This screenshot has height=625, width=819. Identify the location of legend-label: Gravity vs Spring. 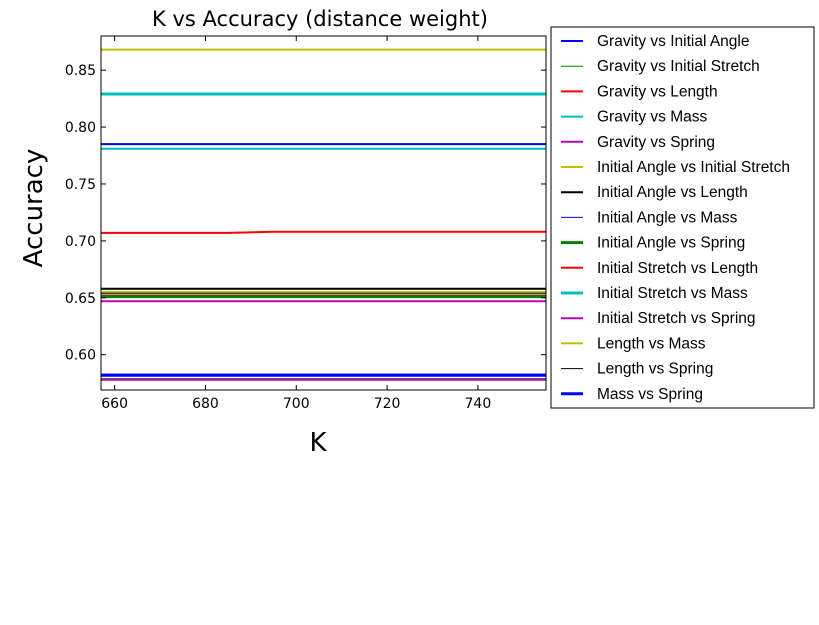
(656, 142).